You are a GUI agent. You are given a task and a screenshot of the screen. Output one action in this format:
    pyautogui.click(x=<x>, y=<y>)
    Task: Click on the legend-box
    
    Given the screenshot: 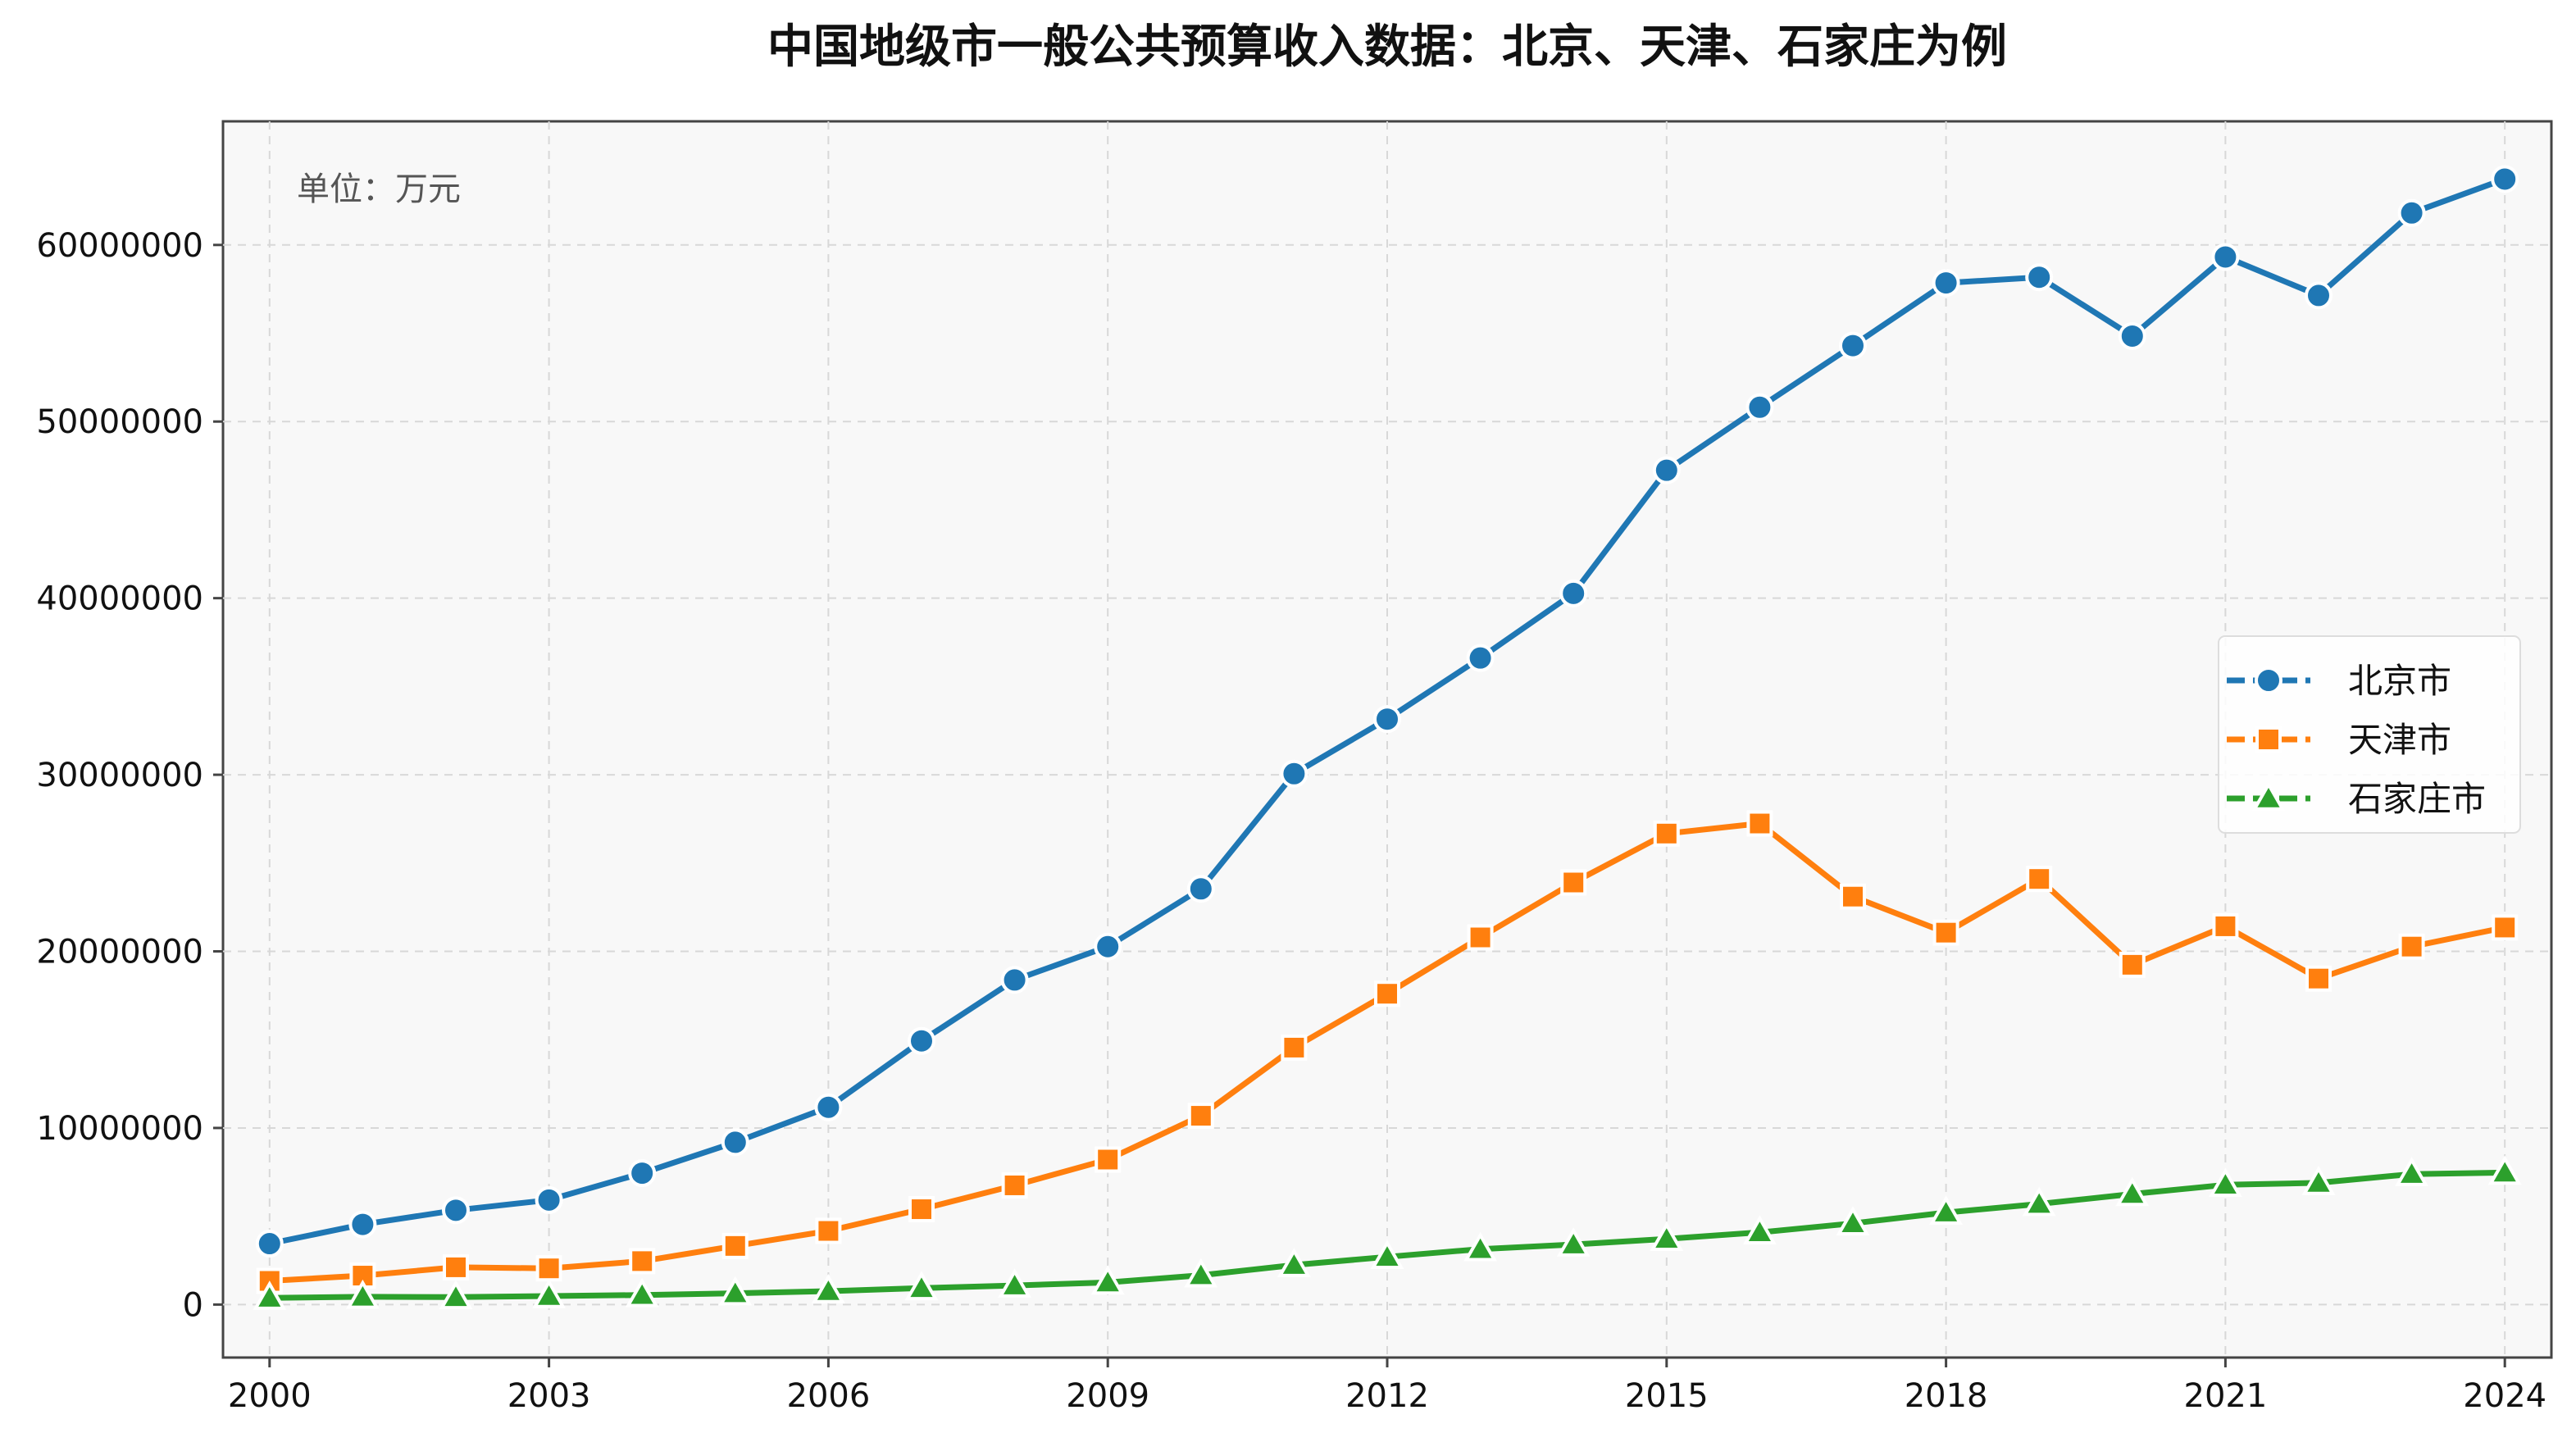 What is the action you would take?
    pyautogui.click(x=2369, y=734)
    